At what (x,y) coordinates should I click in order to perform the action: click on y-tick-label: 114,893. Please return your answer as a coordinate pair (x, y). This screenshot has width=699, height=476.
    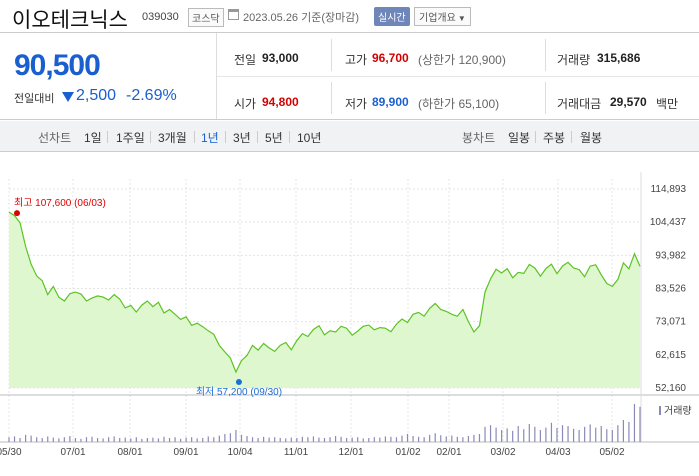
    Looking at the image, I should click on (669, 189).